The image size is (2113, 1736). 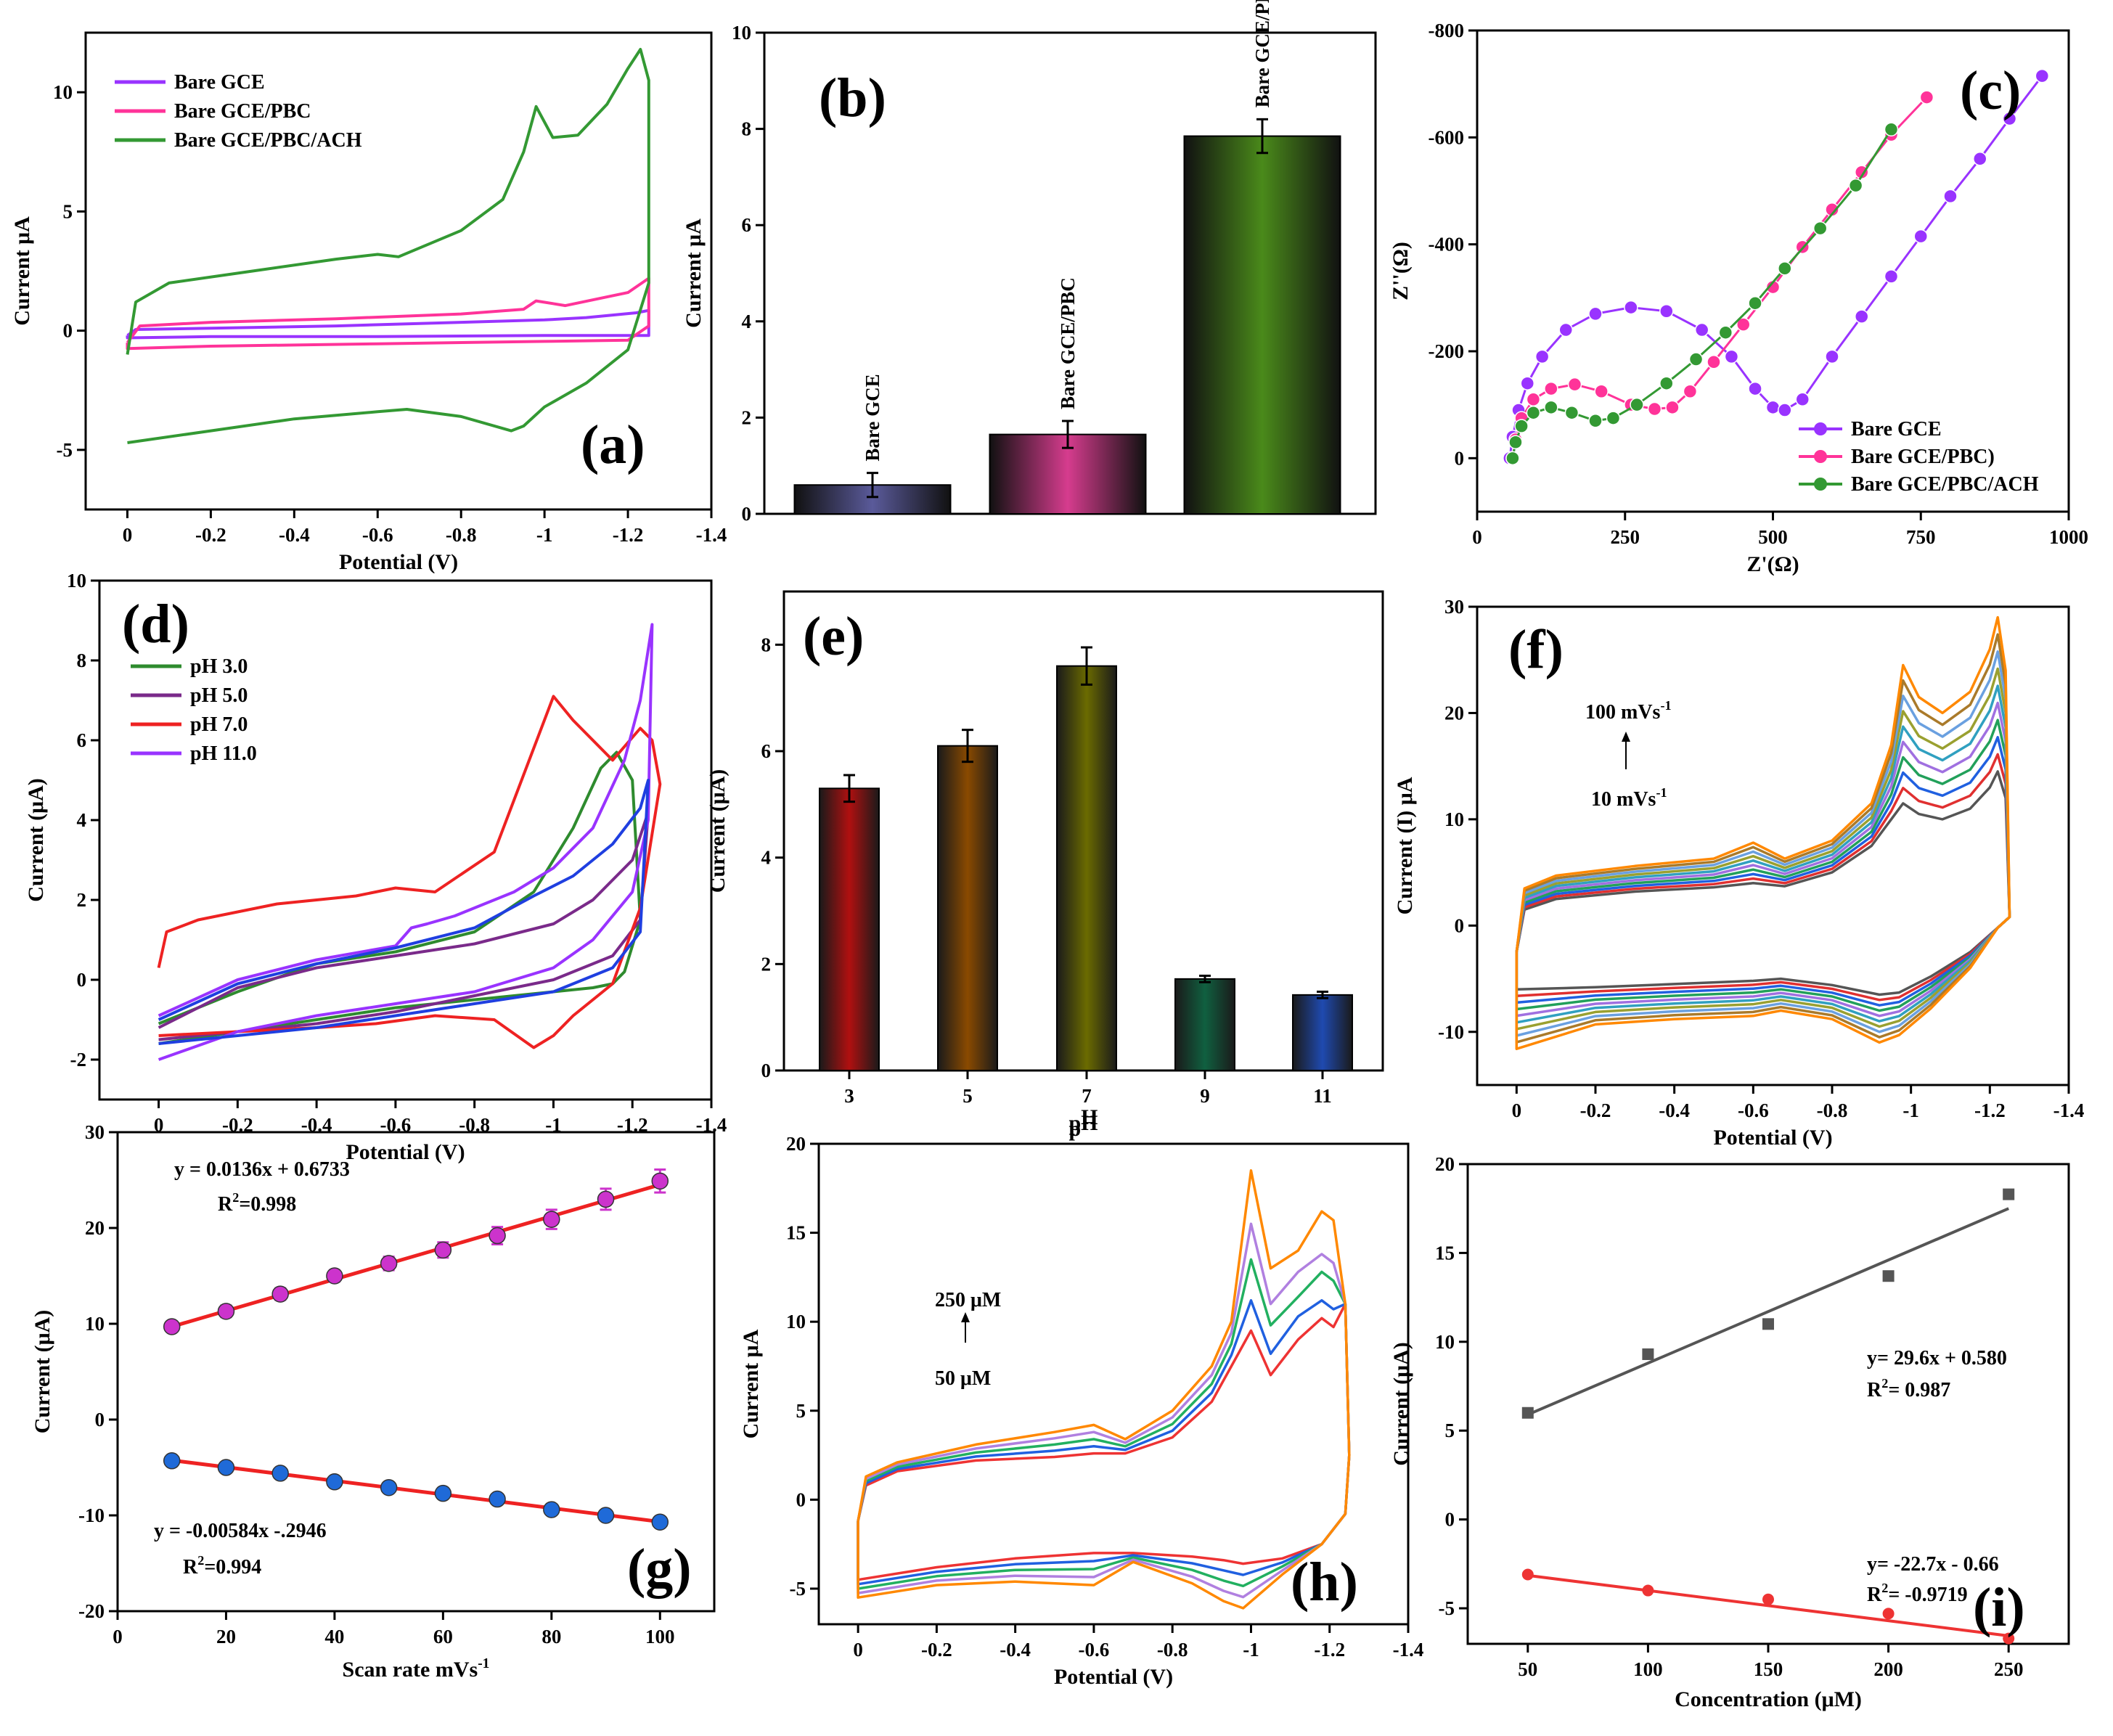 What do you see at coordinates (1990, 1110) in the screenshot?
I see `x-tick-label: -1.2` at bounding box center [1990, 1110].